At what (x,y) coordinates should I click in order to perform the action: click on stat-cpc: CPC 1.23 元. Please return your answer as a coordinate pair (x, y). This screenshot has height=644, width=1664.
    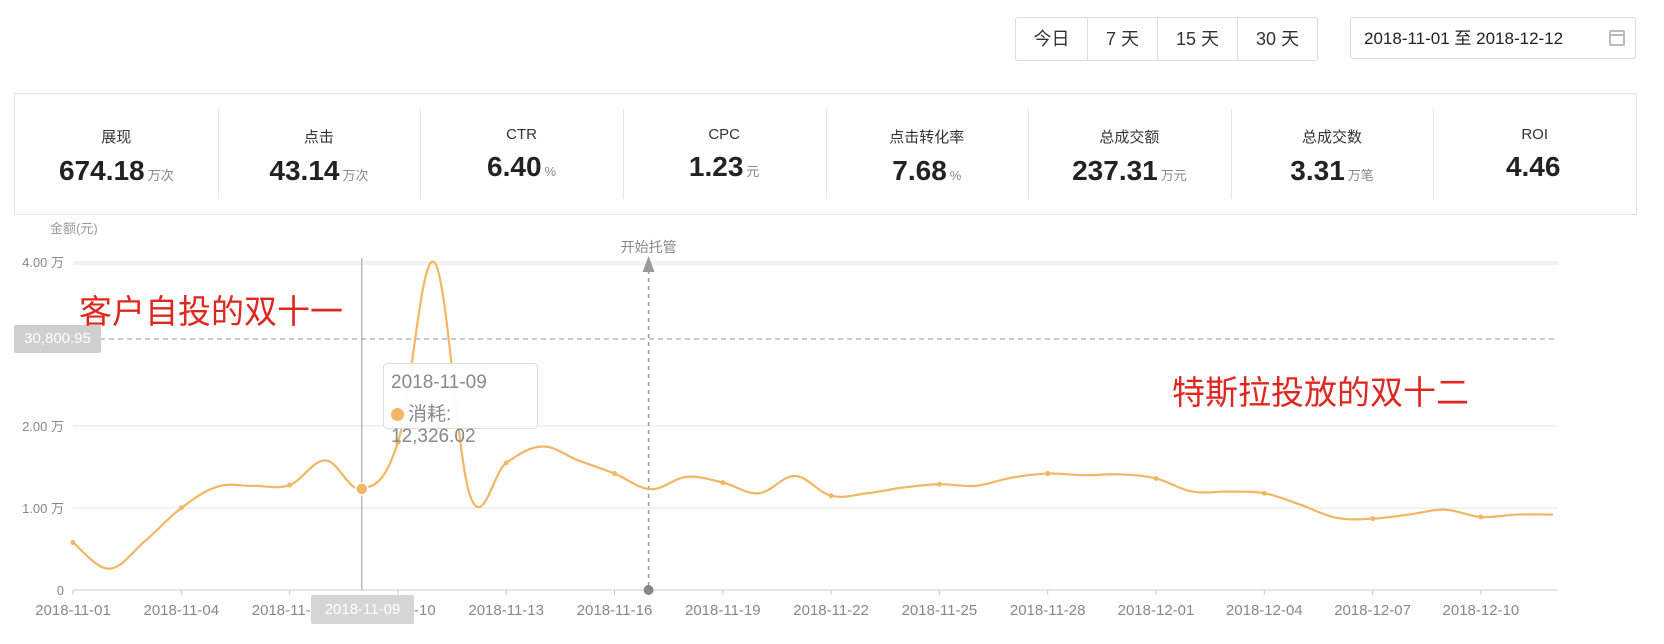
    Looking at the image, I should click on (724, 154).